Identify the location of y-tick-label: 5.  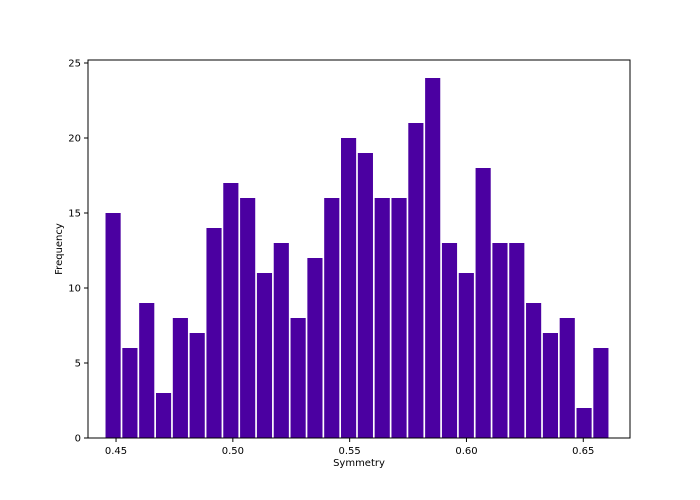
(78, 364).